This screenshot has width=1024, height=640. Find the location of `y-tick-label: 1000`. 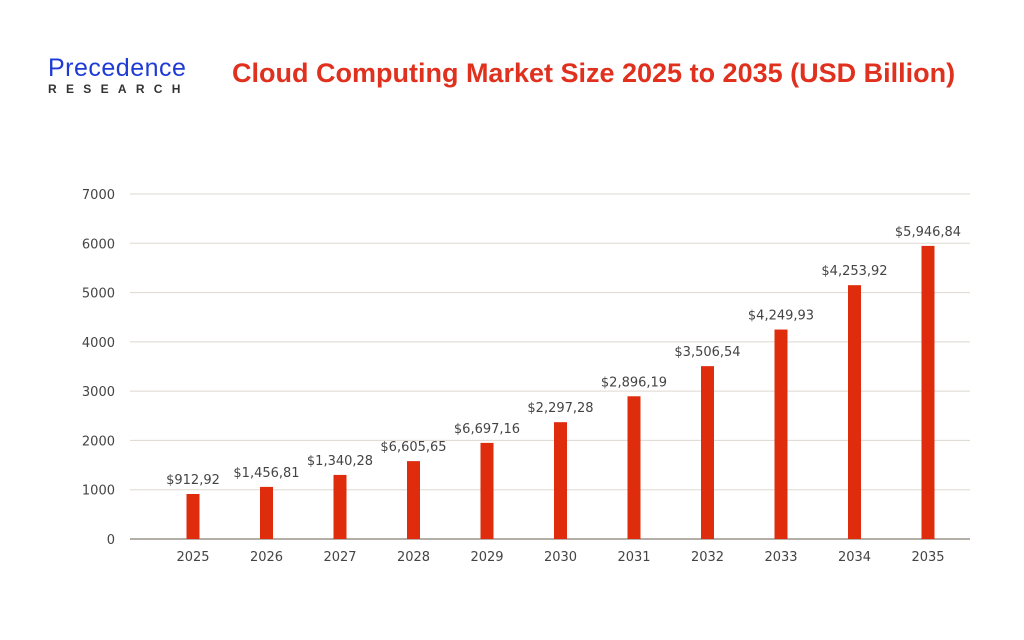

y-tick-label: 1000 is located at coordinates (98, 491).